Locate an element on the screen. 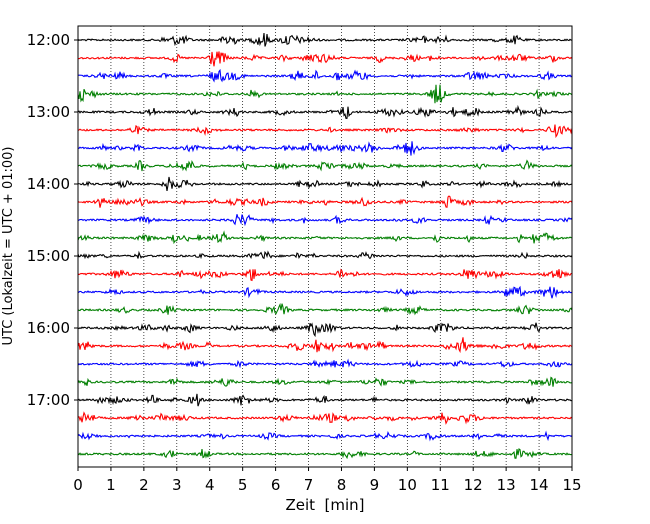 This screenshot has height=524, width=650. y-tick-label: 15:00 is located at coordinates (48, 256).